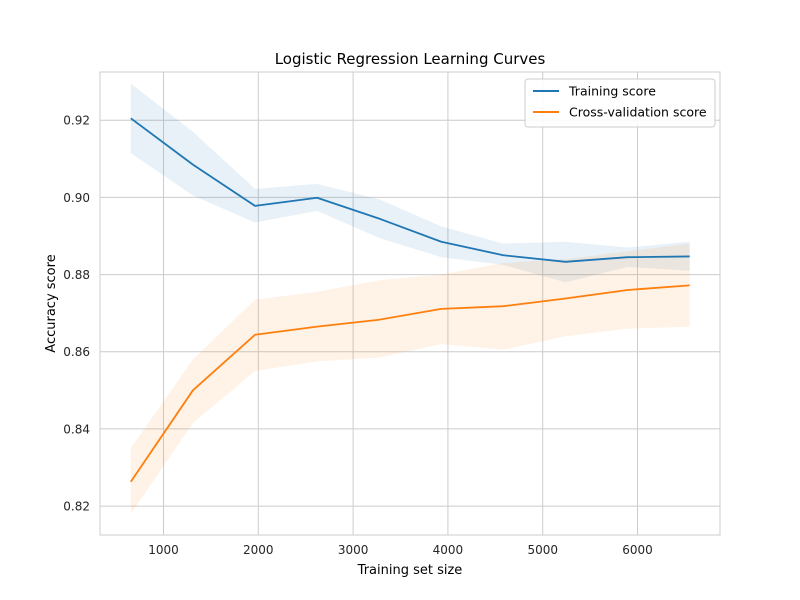 The image size is (800, 600). Describe the element at coordinates (448, 550) in the screenshot. I see `x-tick-label: 4000` at that location.